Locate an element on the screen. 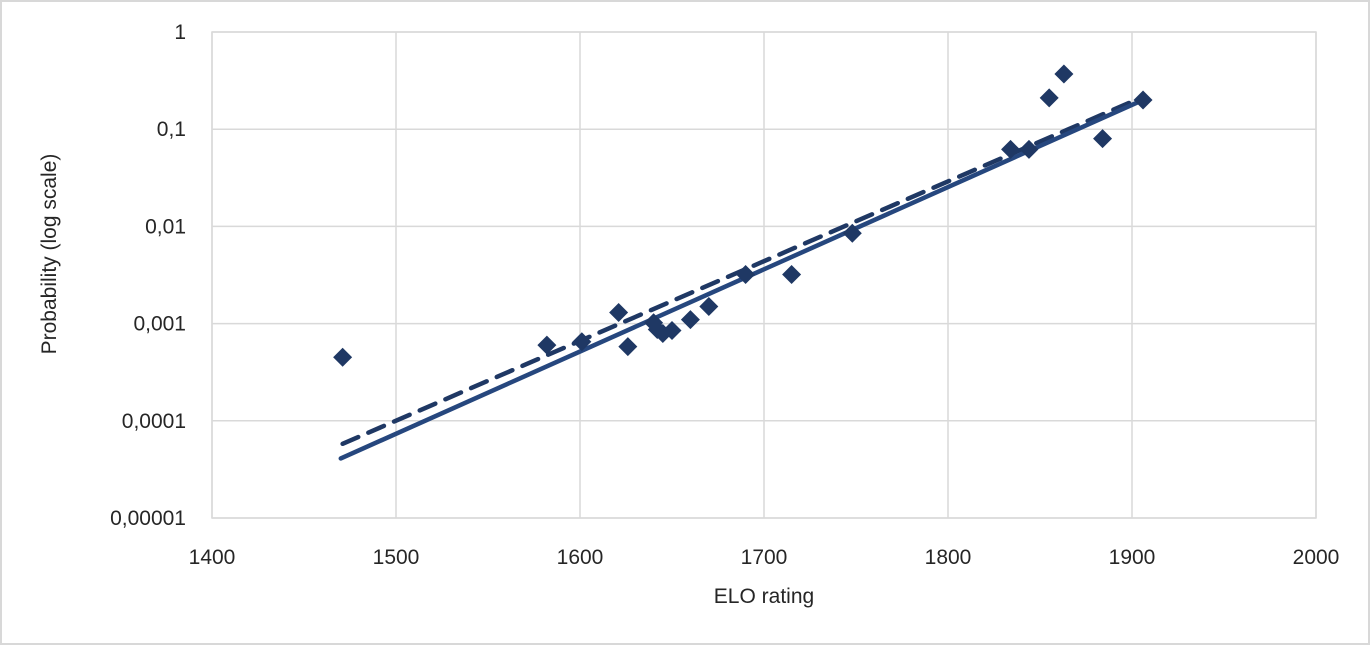  x-tick-label: 1500 is located at coordinates (396, 557).